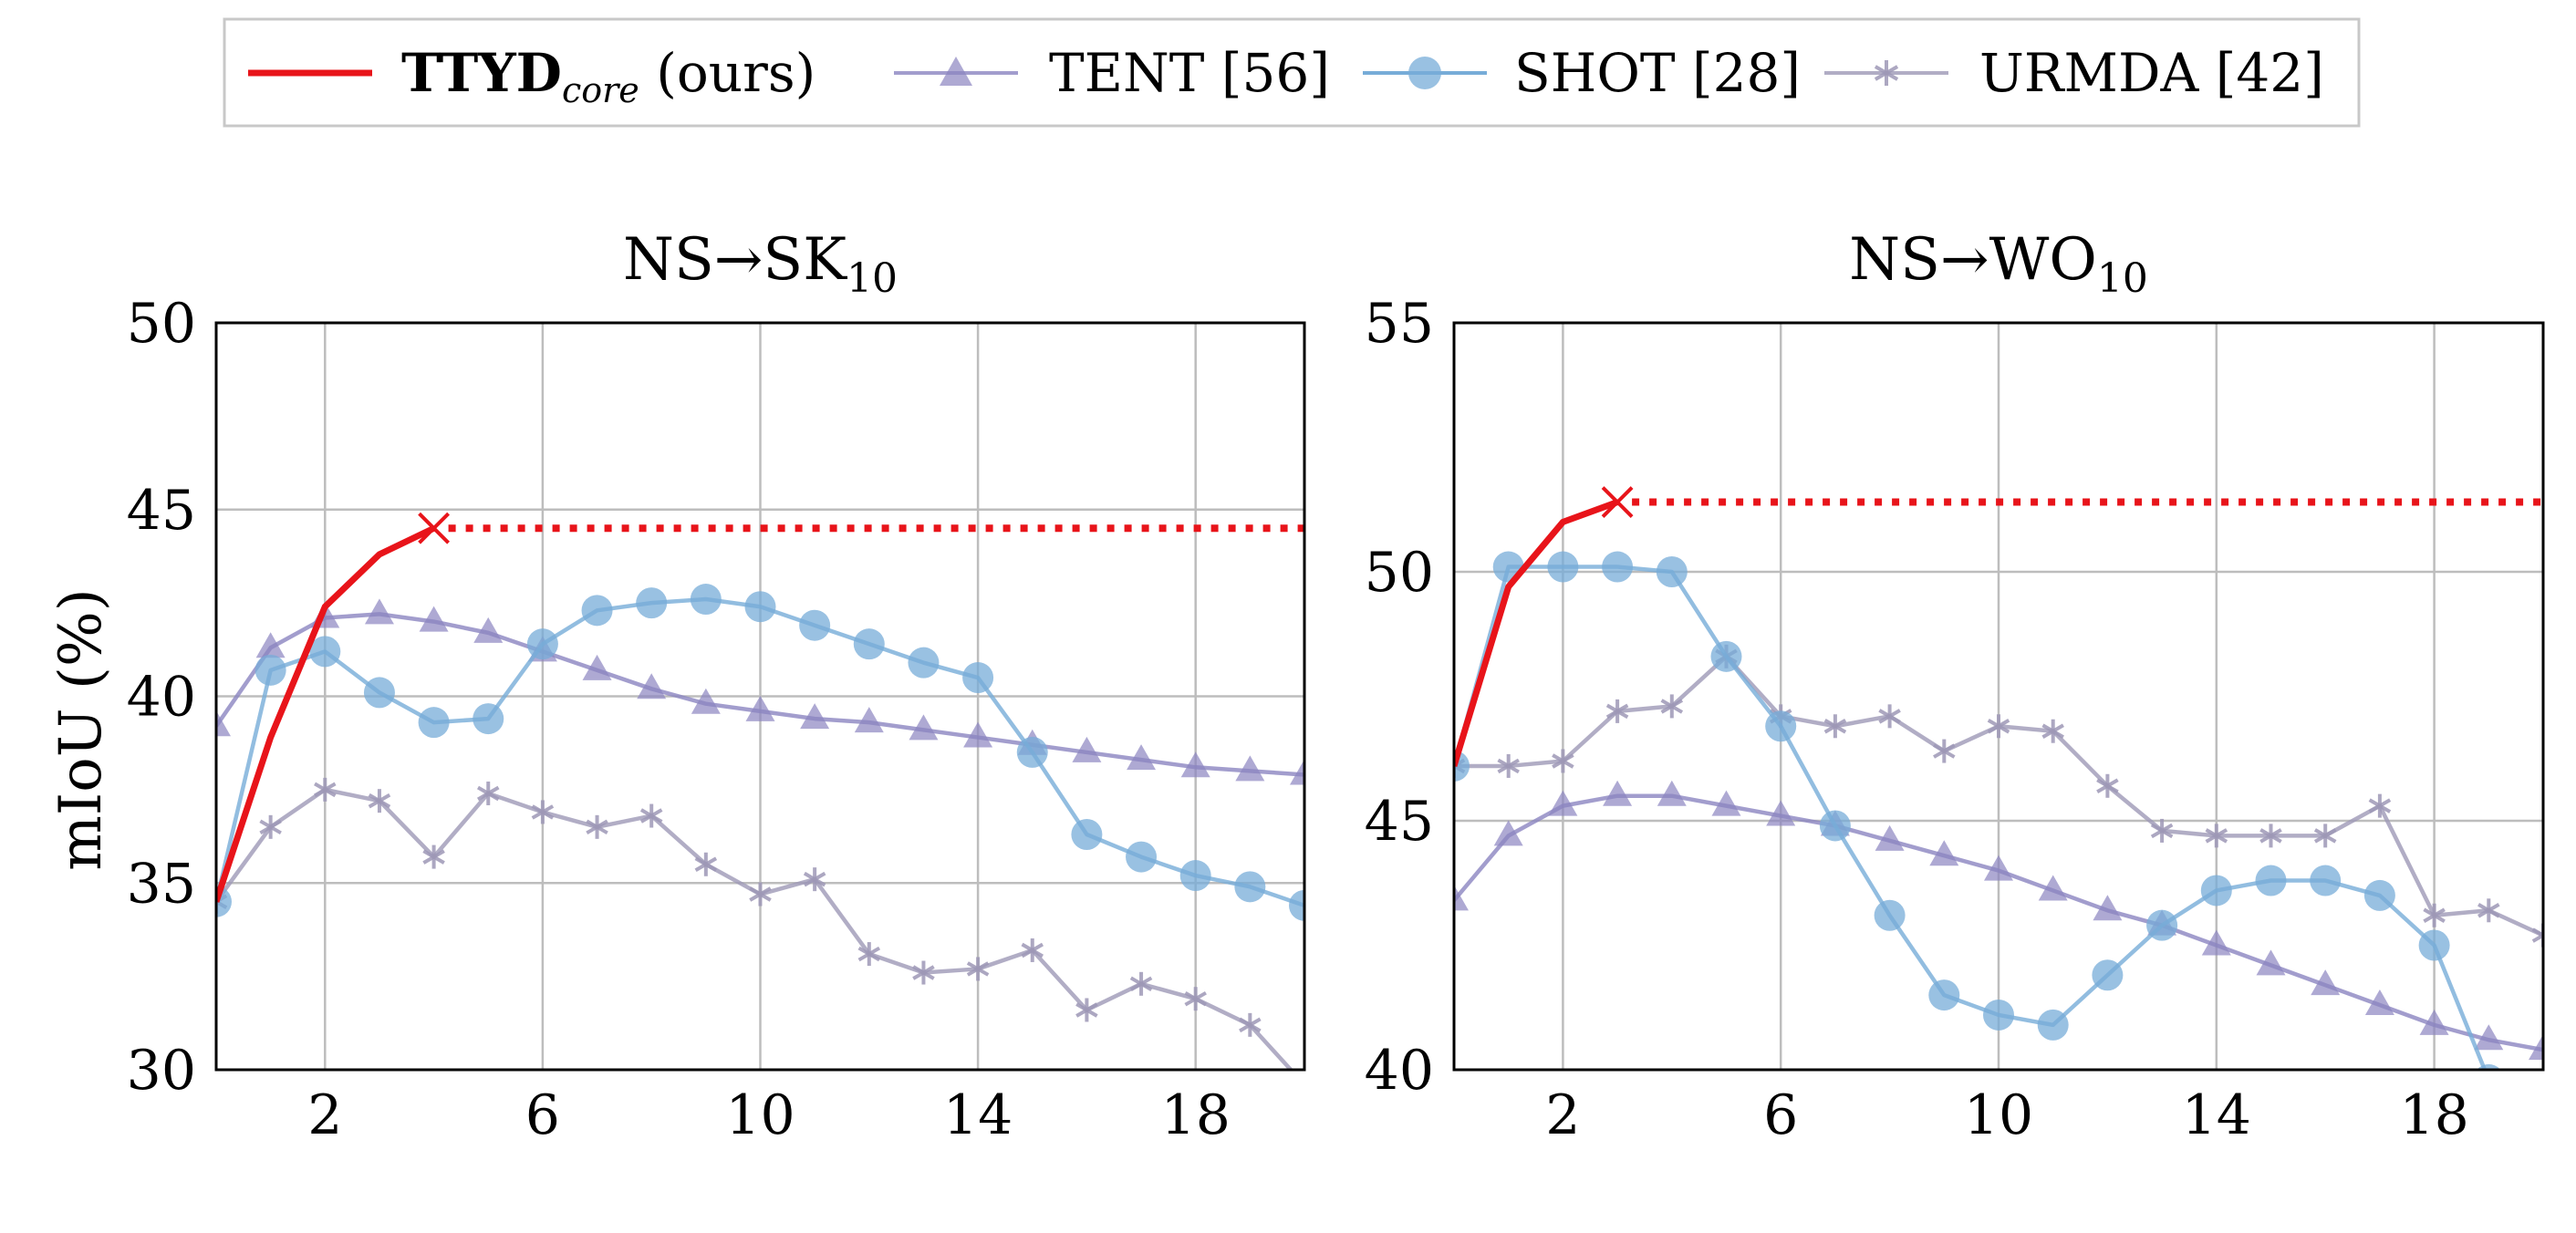 This screenshot has width=2576, height=1233. Describe the element at coordinates (735, 260) in the screenshot. I see `chart-title-main: NS→SK` at that location.